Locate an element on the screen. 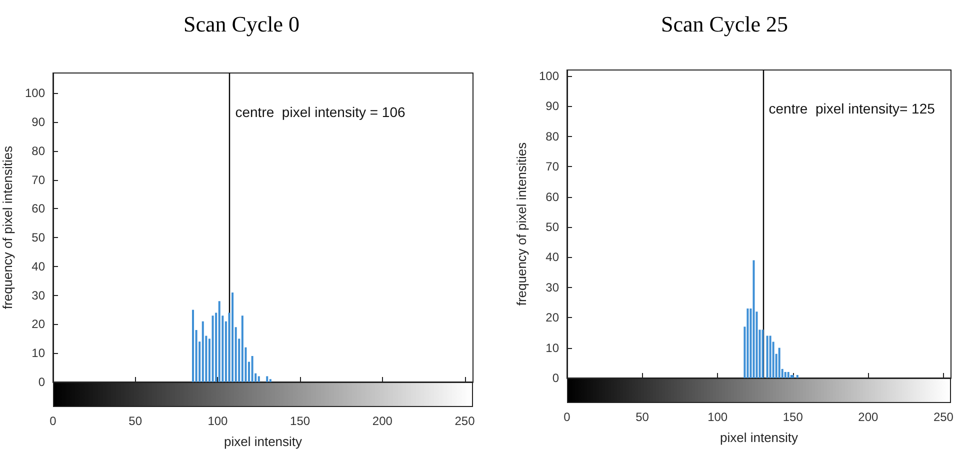 The image size is (966, 451). chart-title: Scan Cycle 0 is located at coordinates (241, 24).